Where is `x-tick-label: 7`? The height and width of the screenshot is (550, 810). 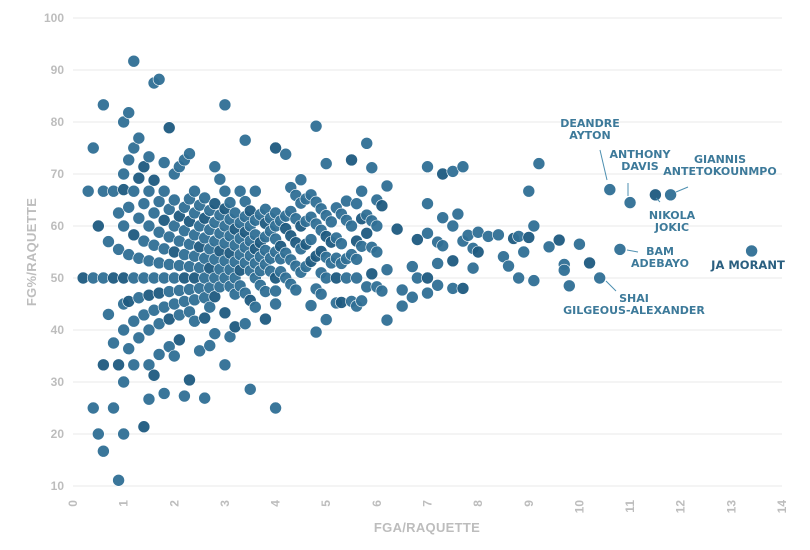 x-tick-label: 7 is located at coordinates (428, 503).